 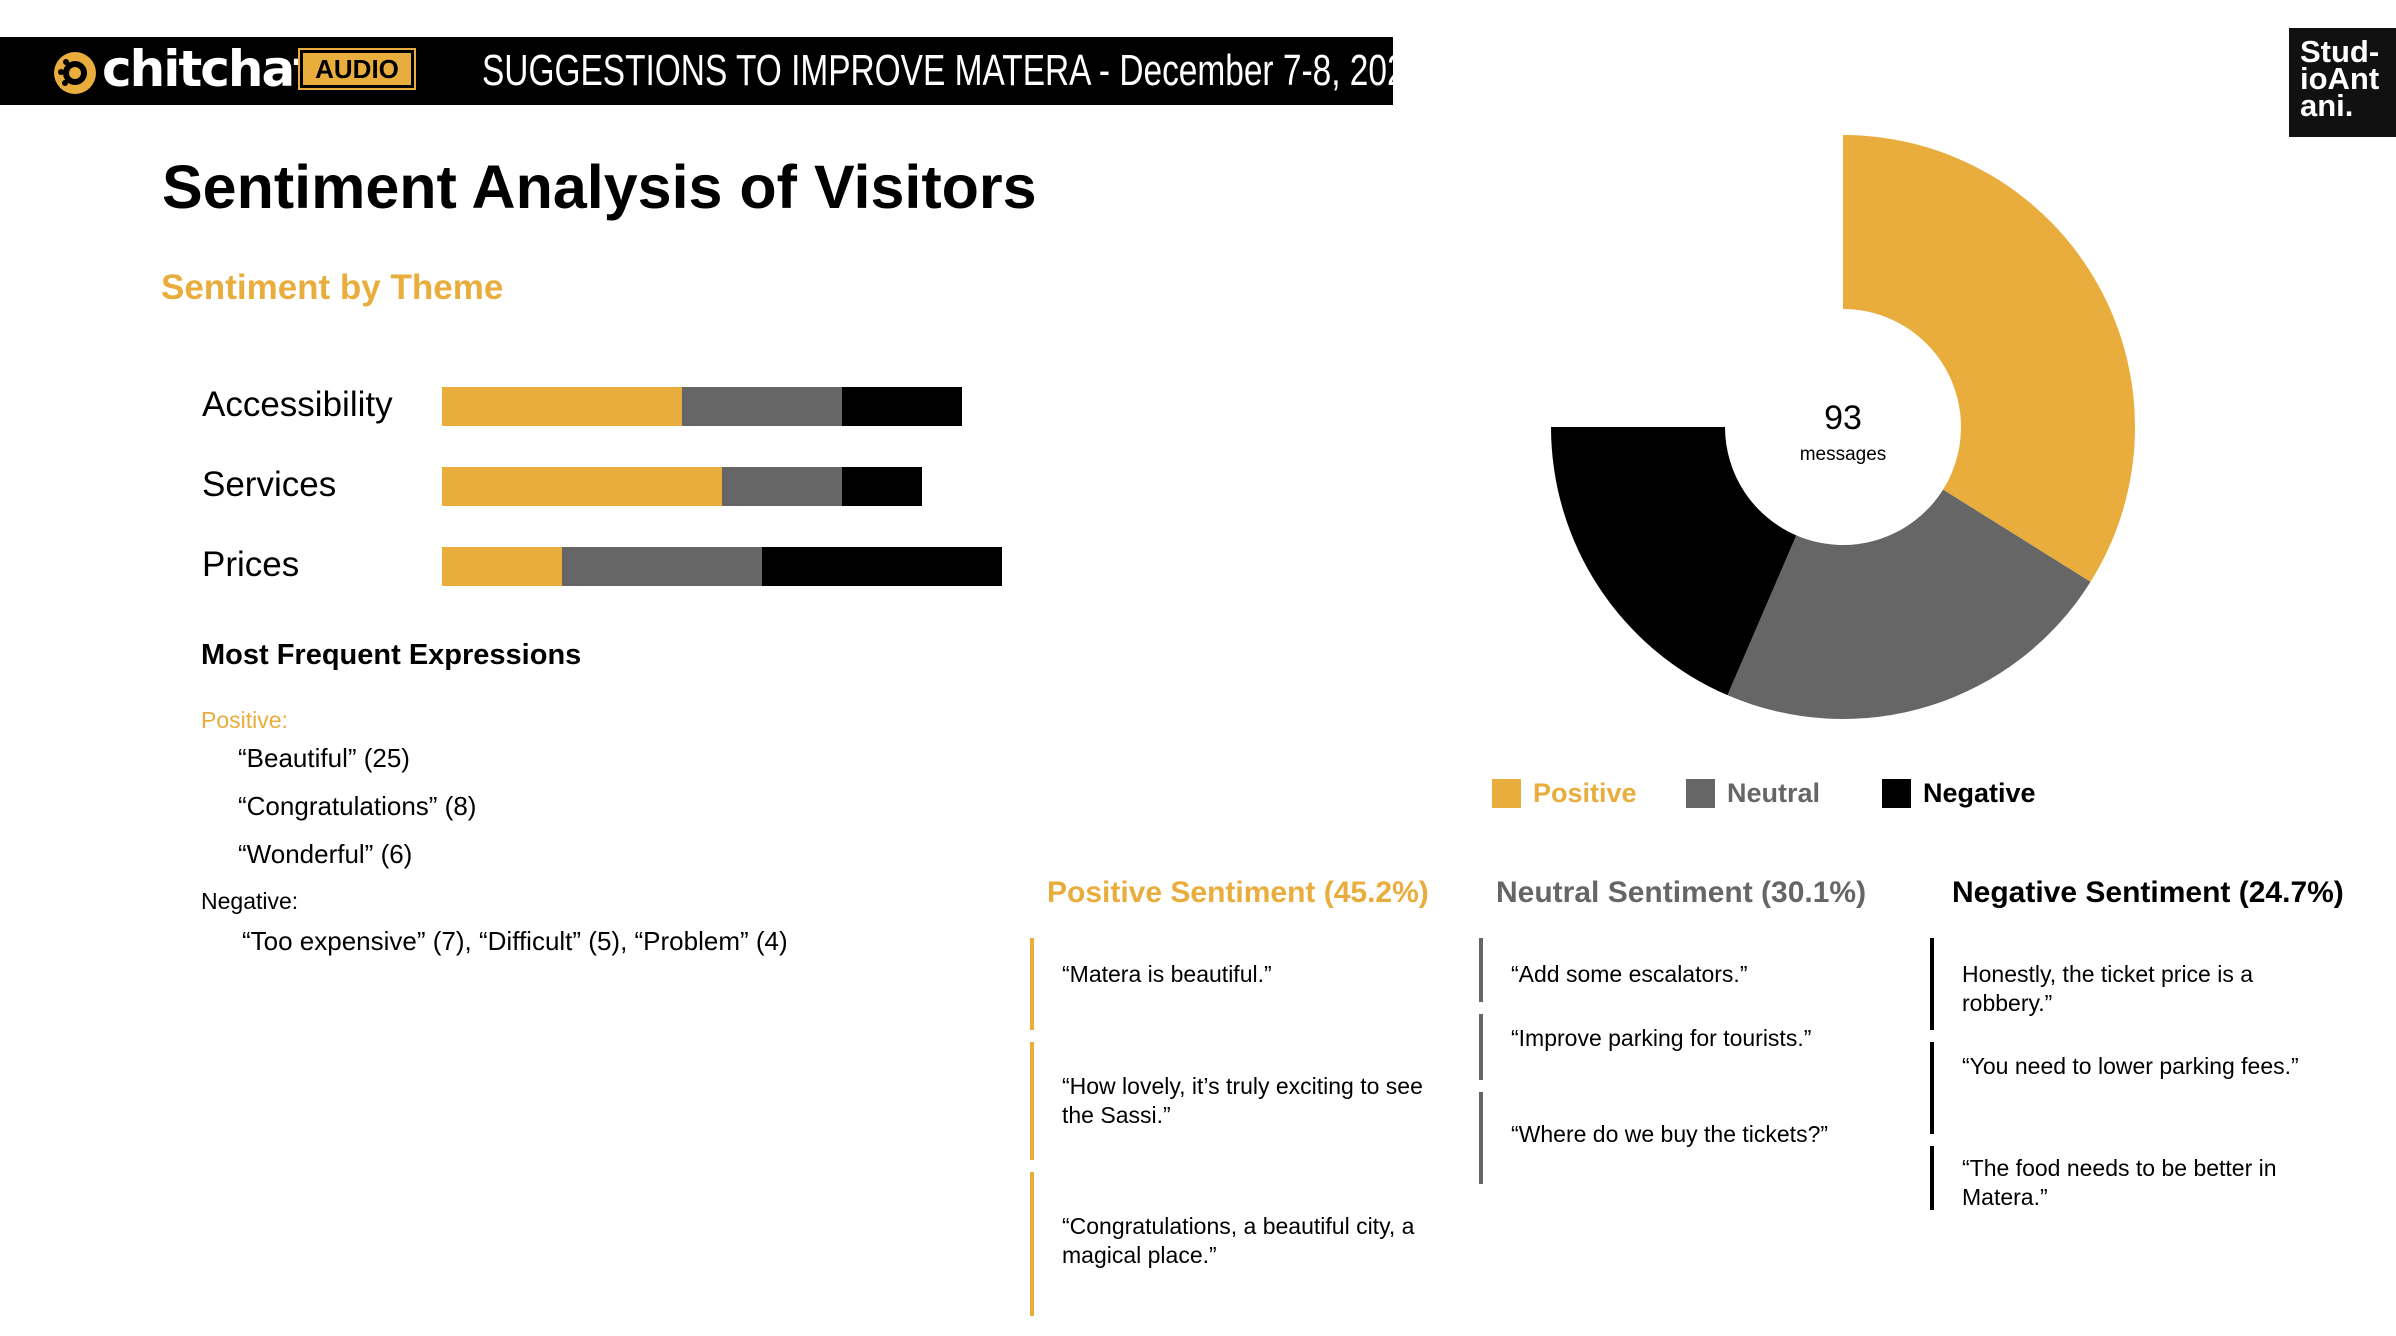 What do you see at coordinates (324, 758) in the screenshot?
I see `positive-expression: “Beautiful” (25)` at bounding box center [324, 758].